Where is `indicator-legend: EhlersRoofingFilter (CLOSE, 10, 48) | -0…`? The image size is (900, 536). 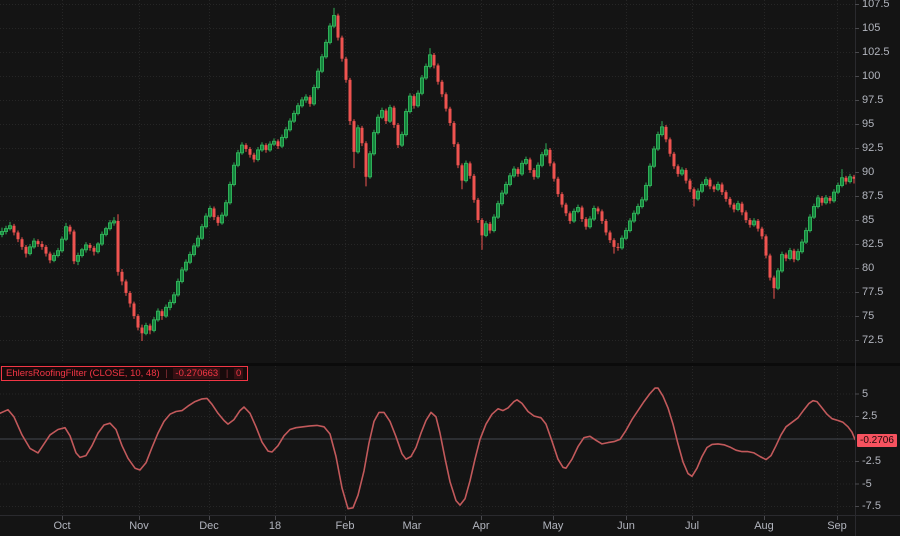
indicator-legend: EhlersRoofingFilter (CLOSE, 10, 48) | -0… is located at coordinates (125, 373).